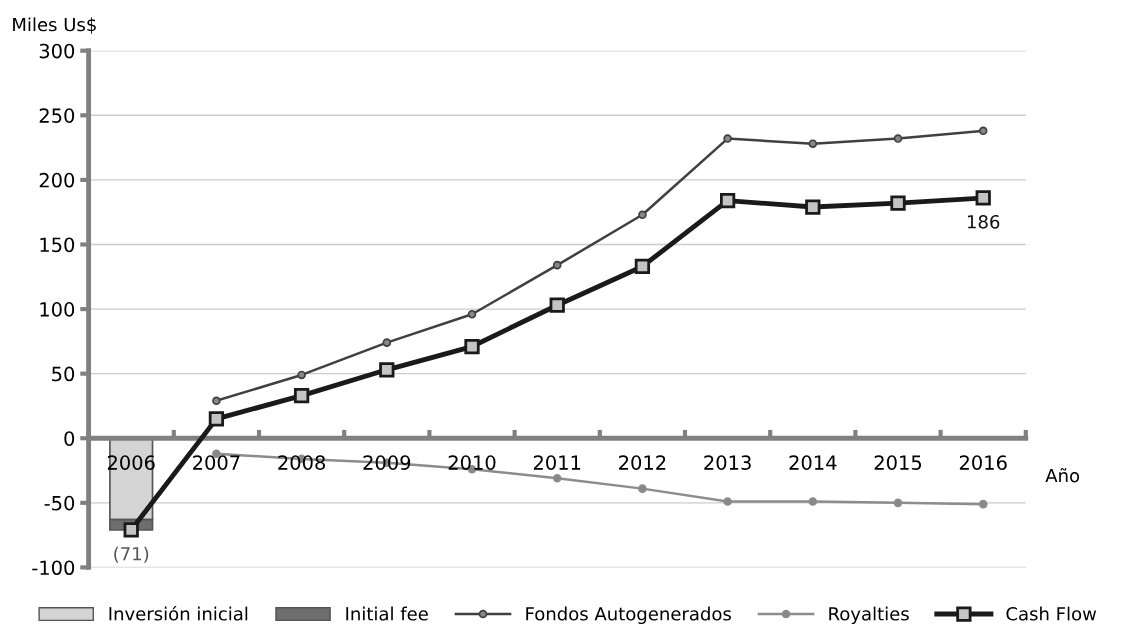  Describe the element at coordinates (57, 115) in the screenshot. I see `y-tick-label: 250` at that location.